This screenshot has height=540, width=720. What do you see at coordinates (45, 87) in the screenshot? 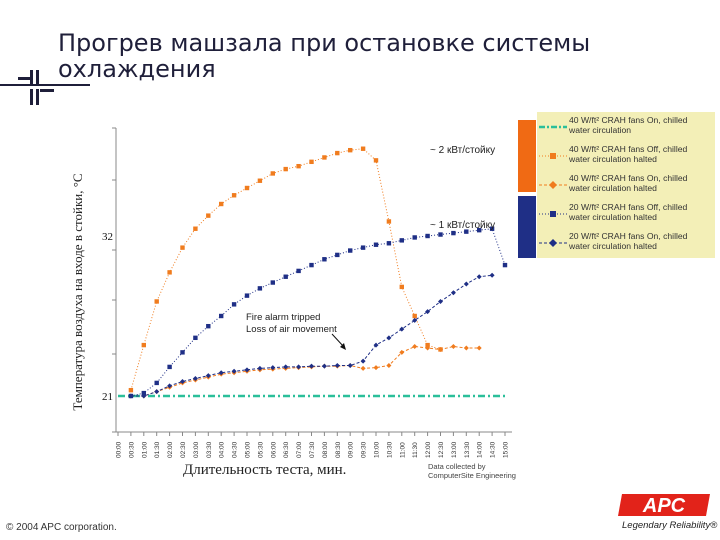
I see `corner-decoration-icon` at bounding box center [45, 87].